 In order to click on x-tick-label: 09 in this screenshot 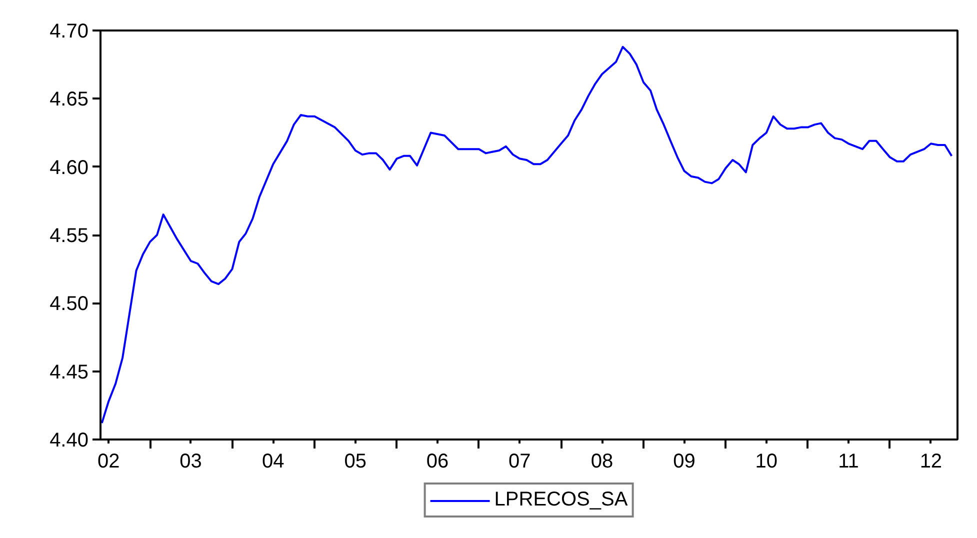, I will do `click(684, 461)`.